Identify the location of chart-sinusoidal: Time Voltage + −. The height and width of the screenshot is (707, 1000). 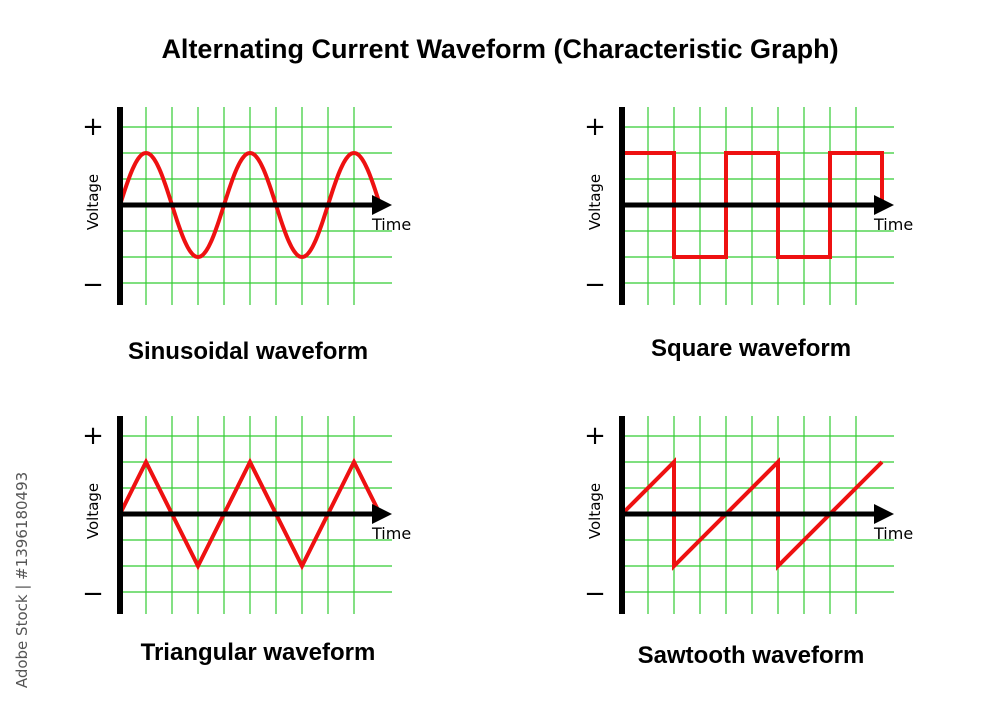
(246, 206).